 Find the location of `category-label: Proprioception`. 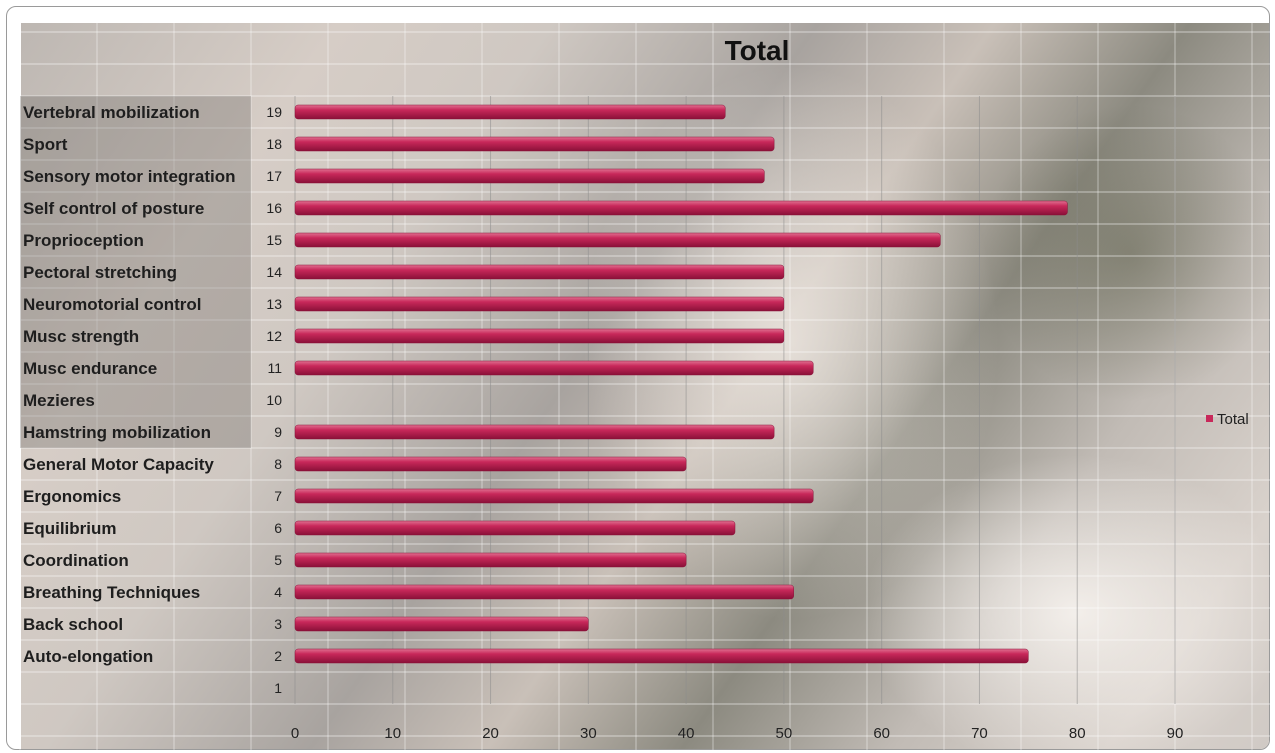

category-label: Proprioception is located at coordinates (83, 240).